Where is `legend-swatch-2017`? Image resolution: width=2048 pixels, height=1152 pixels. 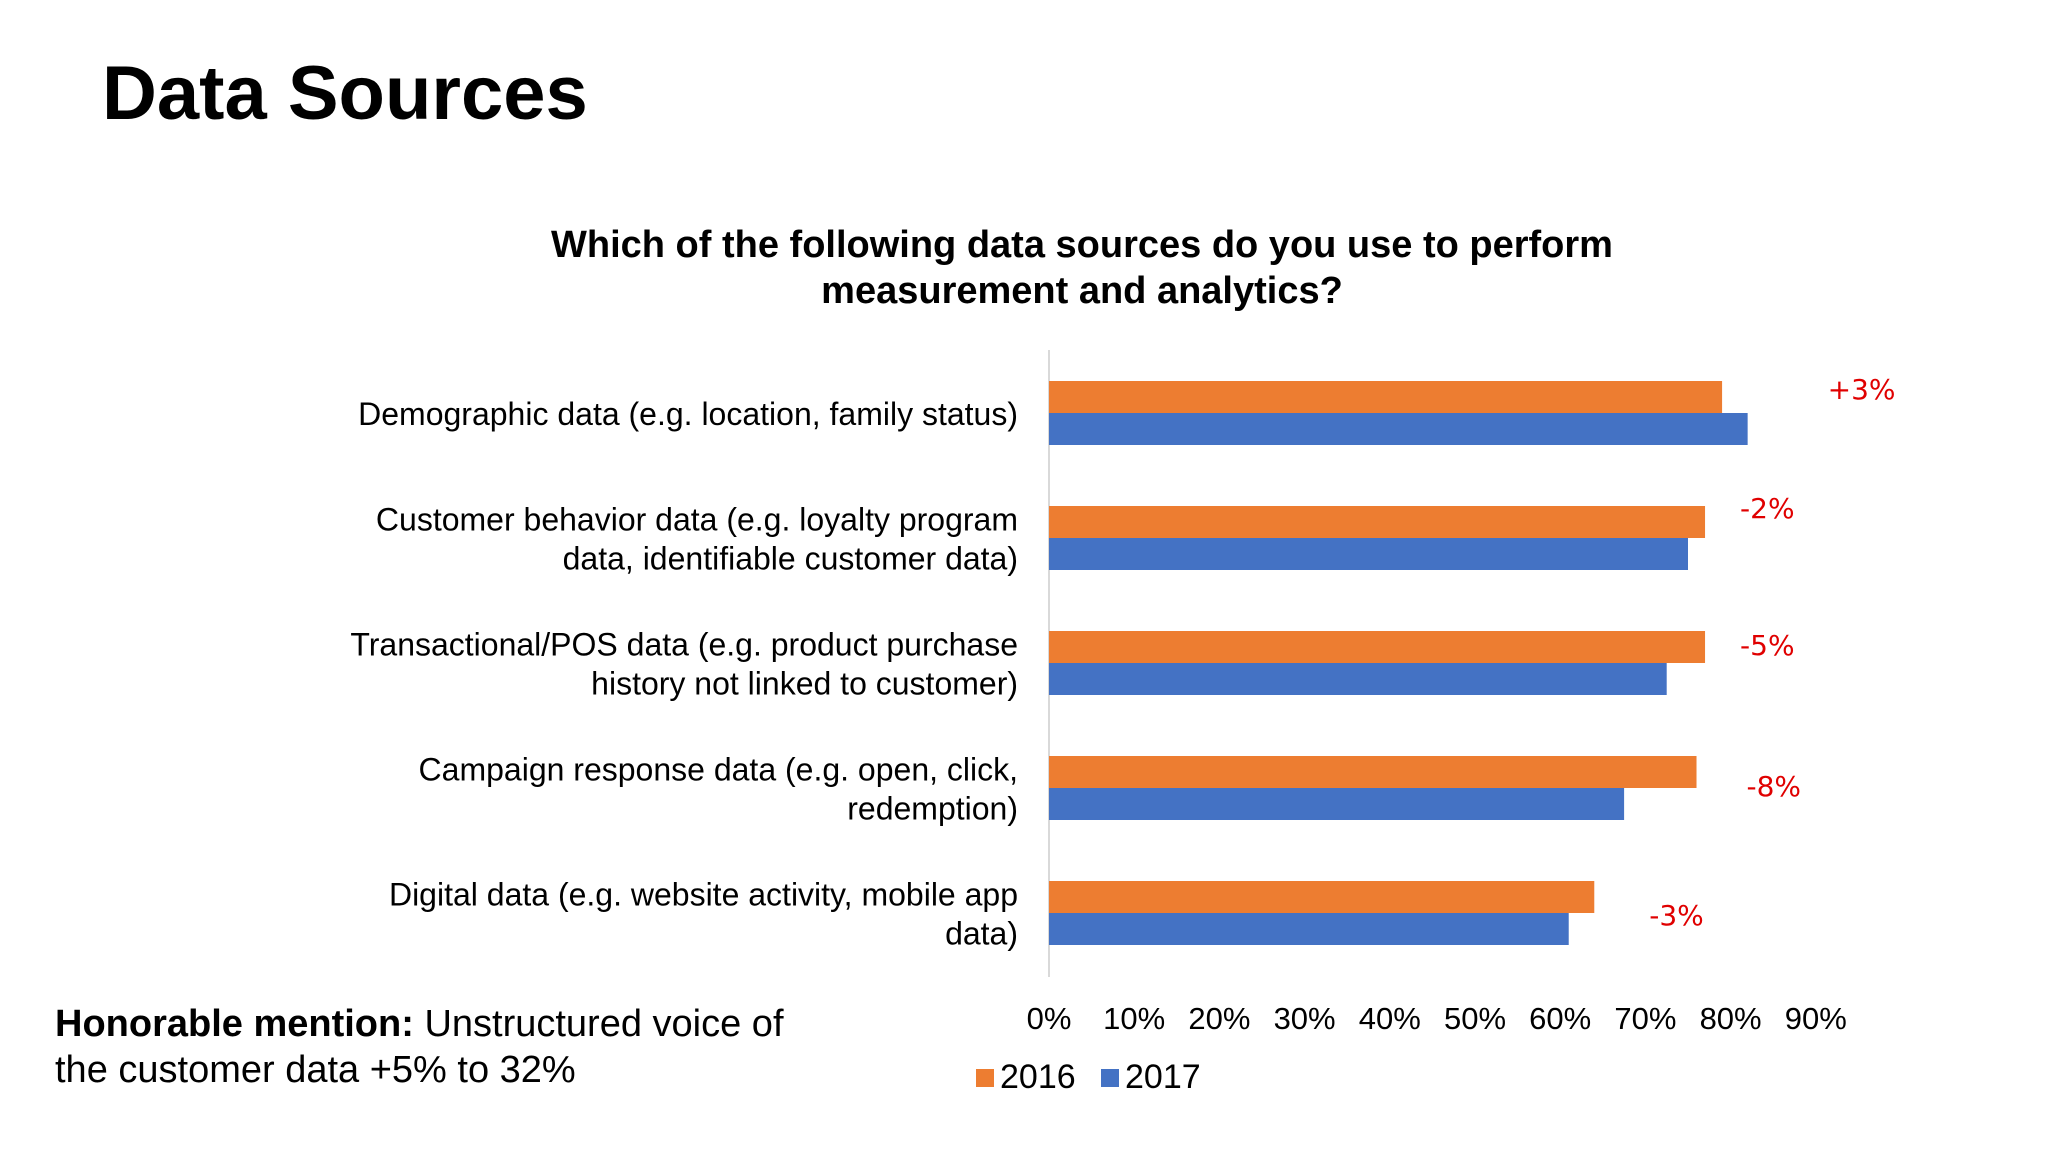
legend-swatch-2017 is located at coordinates (1110, 1077).